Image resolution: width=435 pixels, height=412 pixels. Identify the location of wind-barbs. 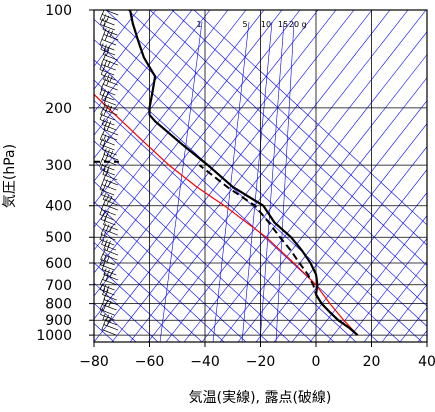
(109, 173).